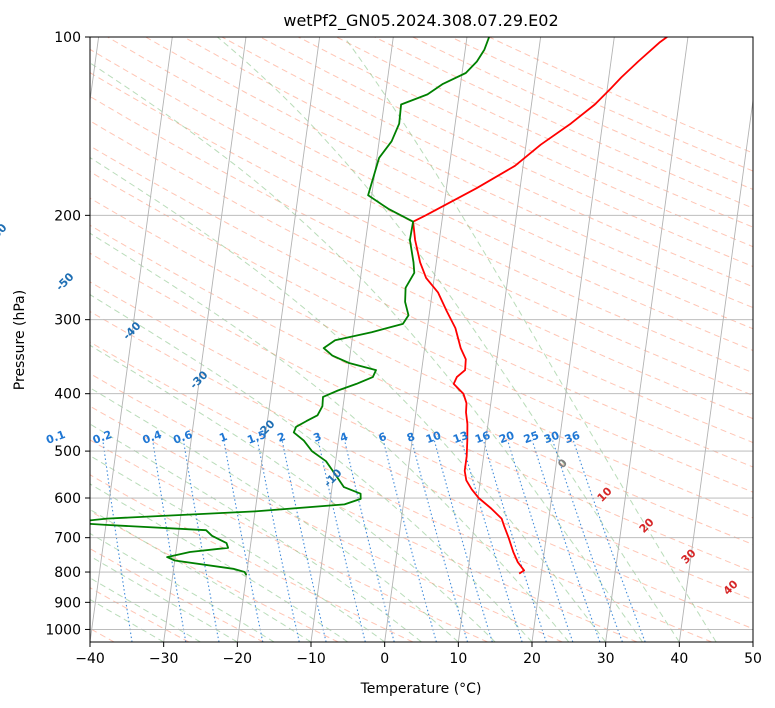  What do you see at coordinates (198, 379) in the screenshot?
I see `isotherm-label: -30` at bounding box center [198, 379].